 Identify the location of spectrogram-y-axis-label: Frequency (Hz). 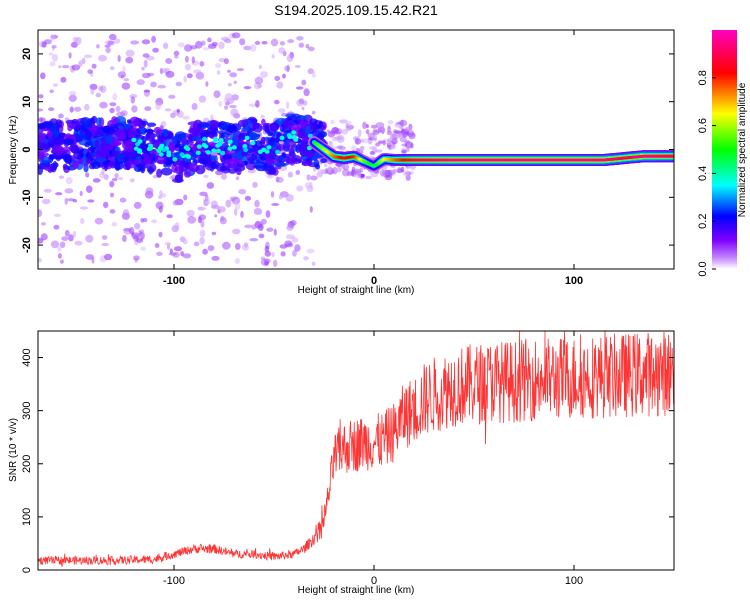
(13, 150).